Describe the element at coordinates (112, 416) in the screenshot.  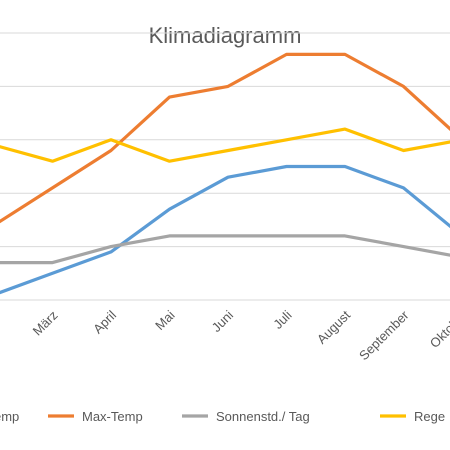
I see `legend-label: Max-Temp` at that location.